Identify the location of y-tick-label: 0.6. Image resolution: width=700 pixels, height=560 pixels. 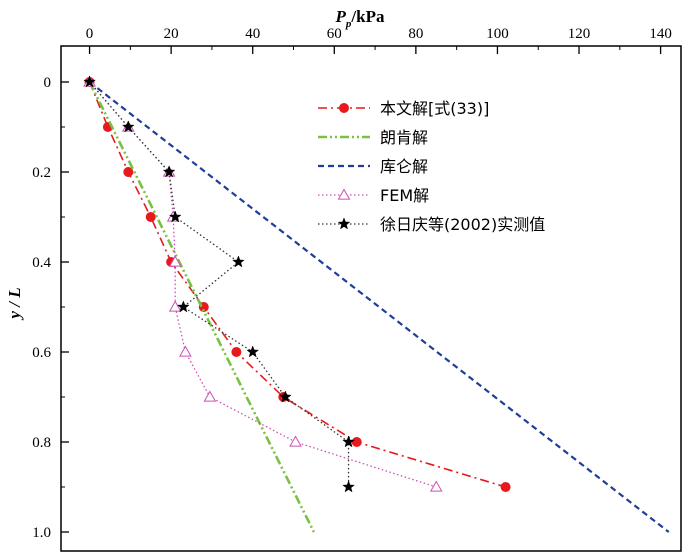
(41, 353).